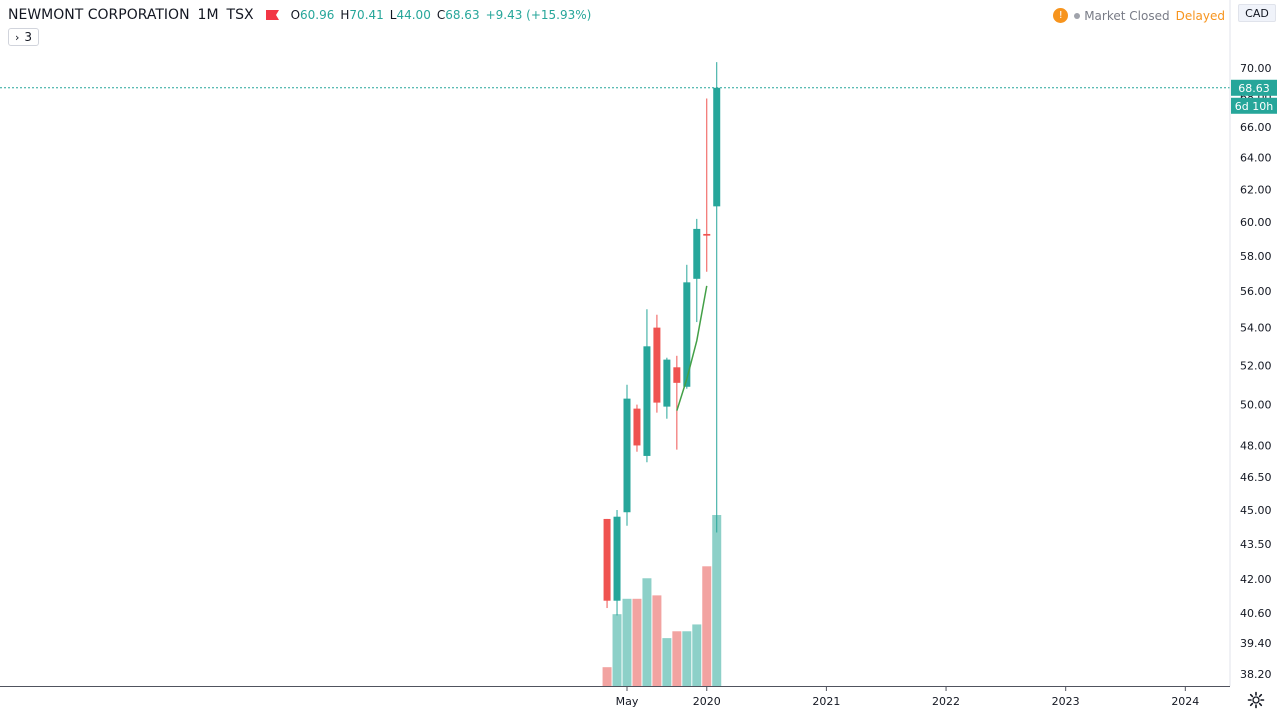  What do you see at coordinates (462, 14) in the screenshot?
I see `ohlc-value-c: 68.63` at bounding box center [462, 14].